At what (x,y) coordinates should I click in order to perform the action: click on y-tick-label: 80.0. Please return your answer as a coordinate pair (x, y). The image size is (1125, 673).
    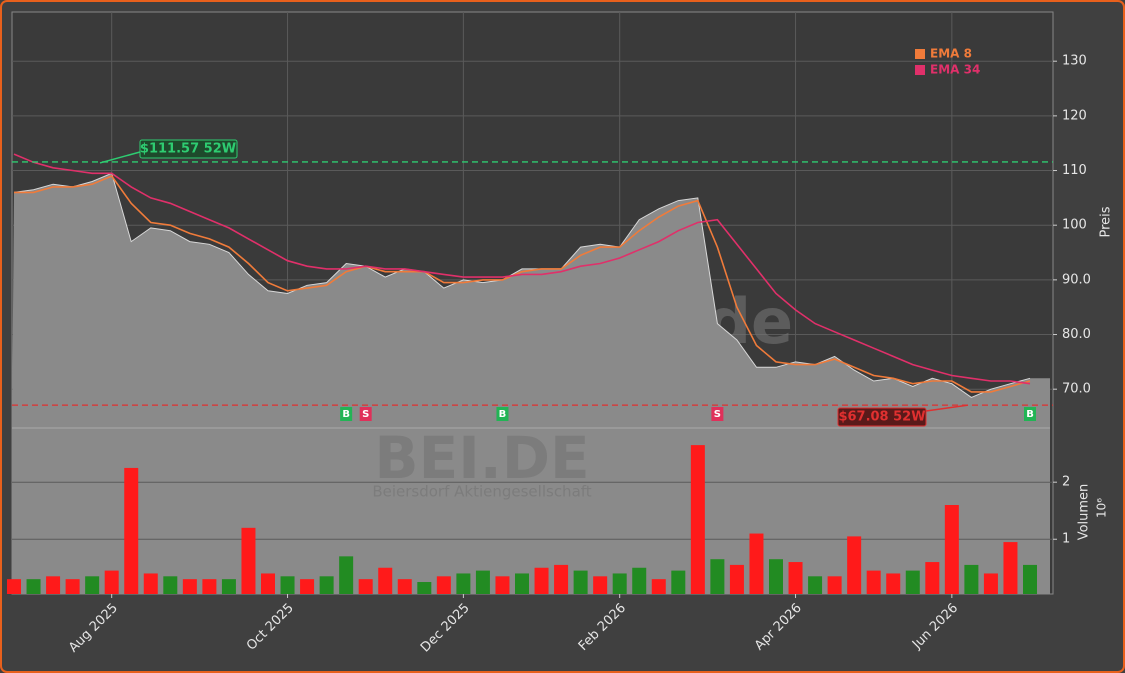
    Looking at the image, I should click on (1076, 334).